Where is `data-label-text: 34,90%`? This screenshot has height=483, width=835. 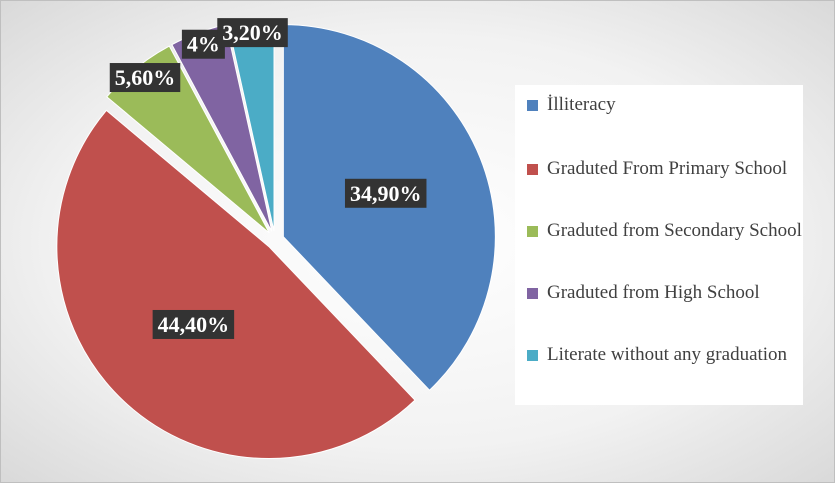
data-label-text: 34,90% is located at coordinates (386, 193).